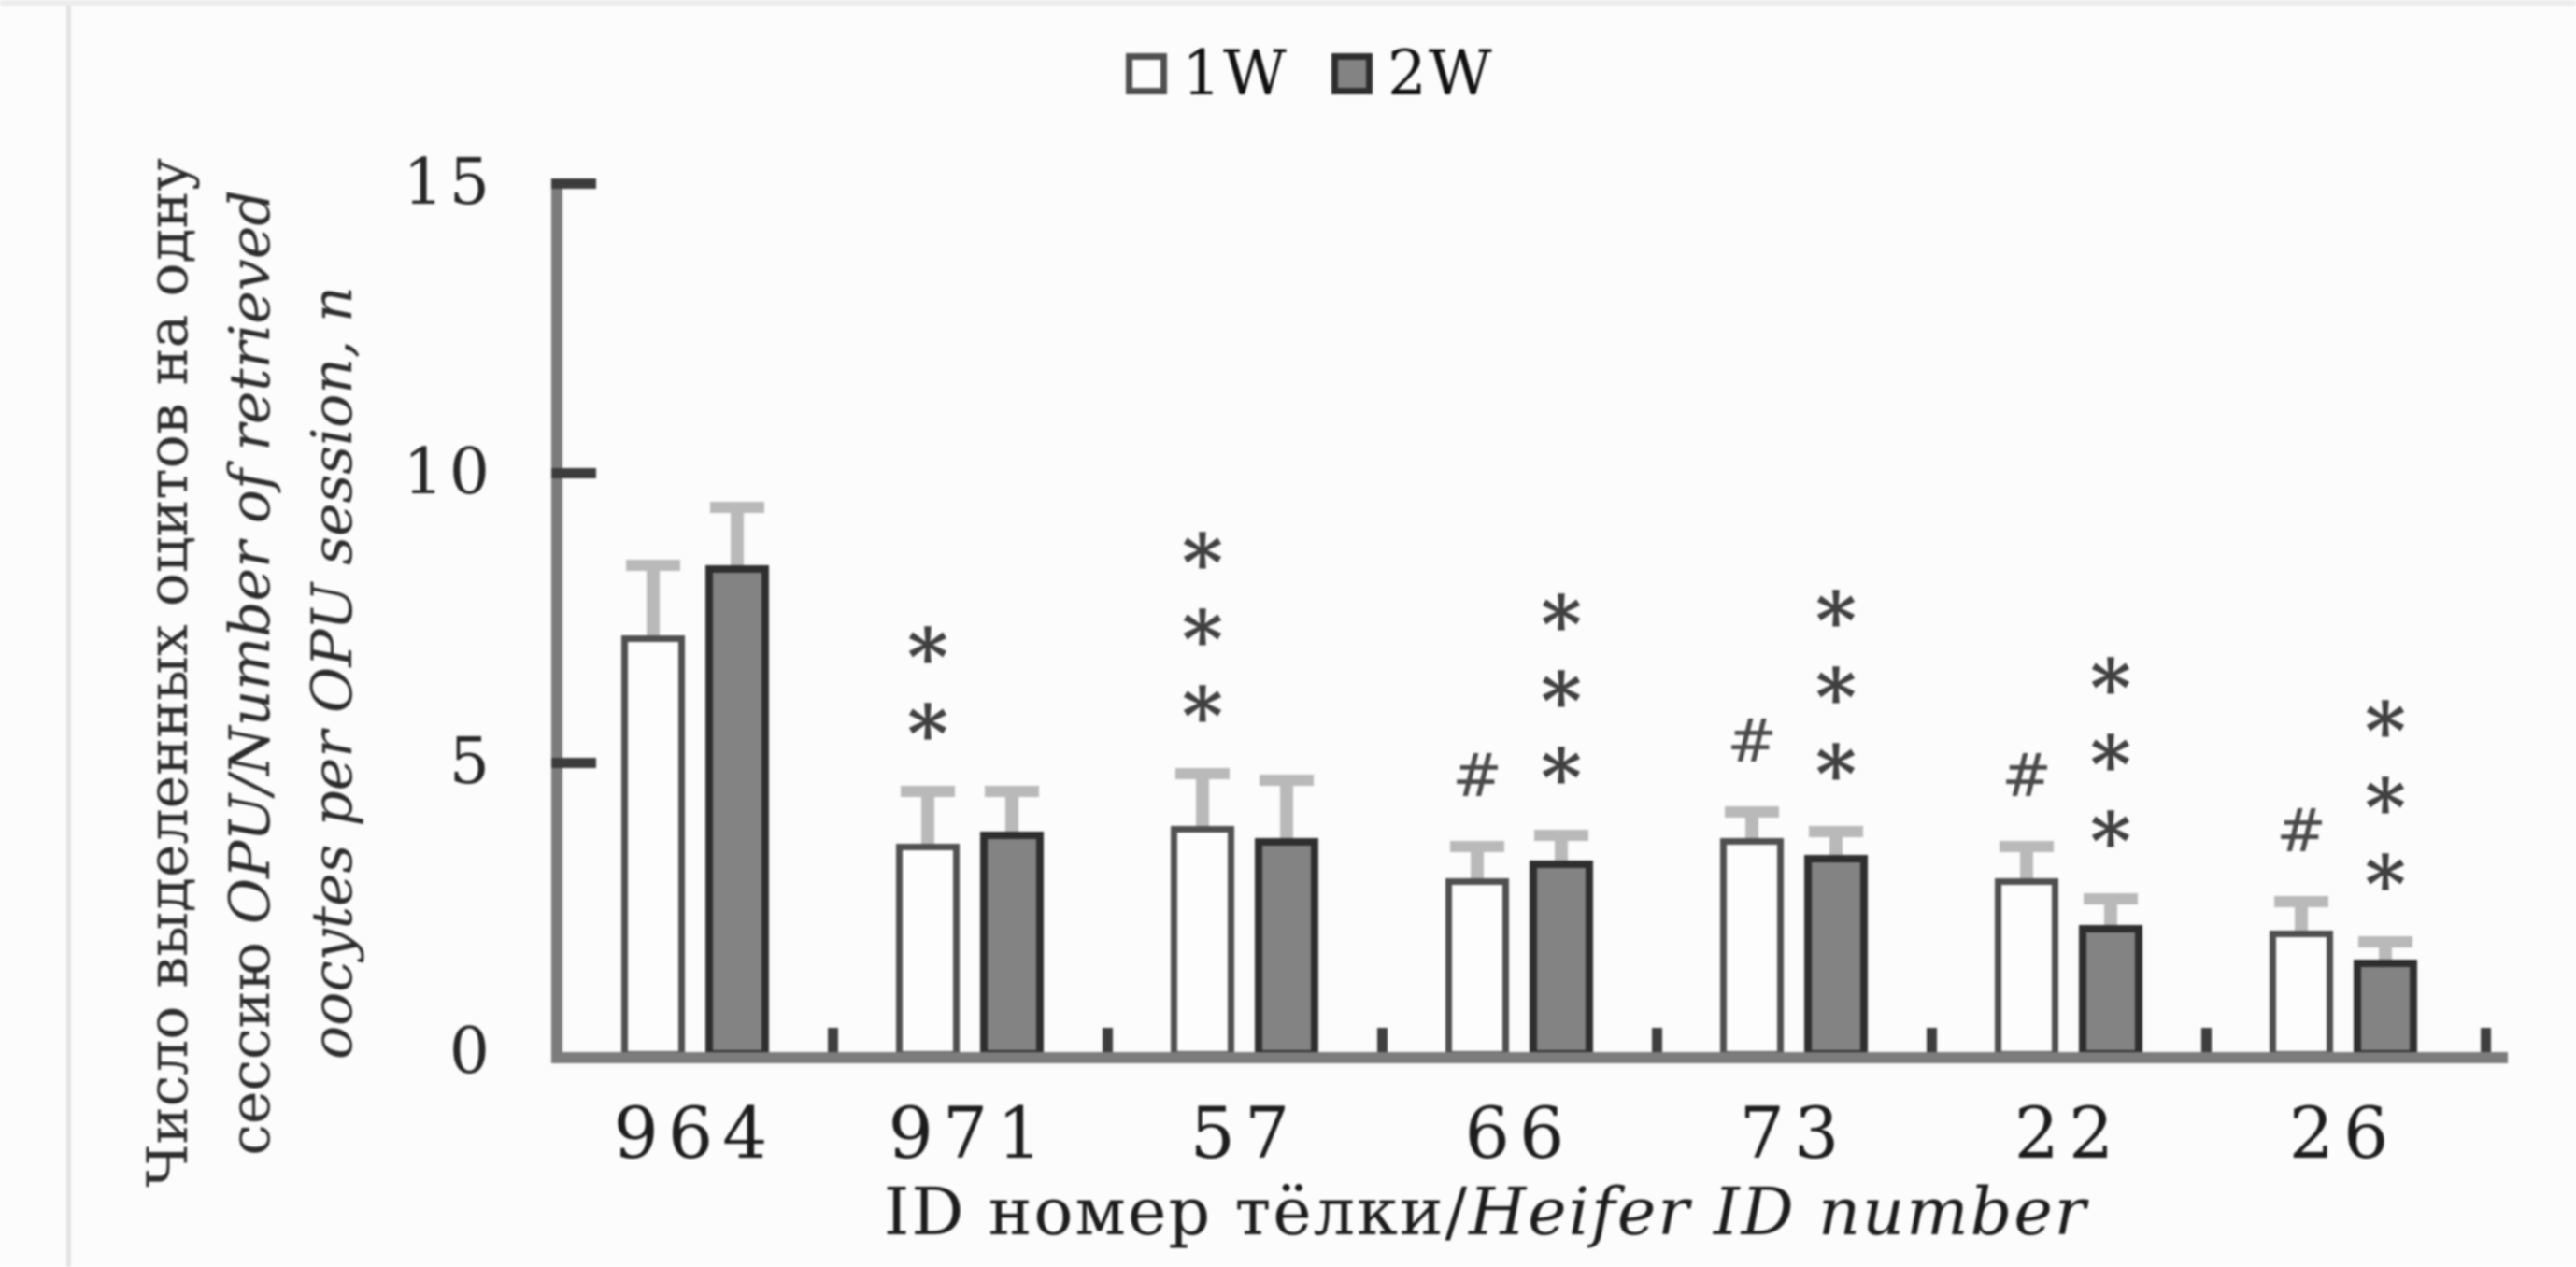  What do you see at coordinates (1288, 3) in the screenshot?
I see `scan-edge-top-rule` at bounding box center [1288, 3].